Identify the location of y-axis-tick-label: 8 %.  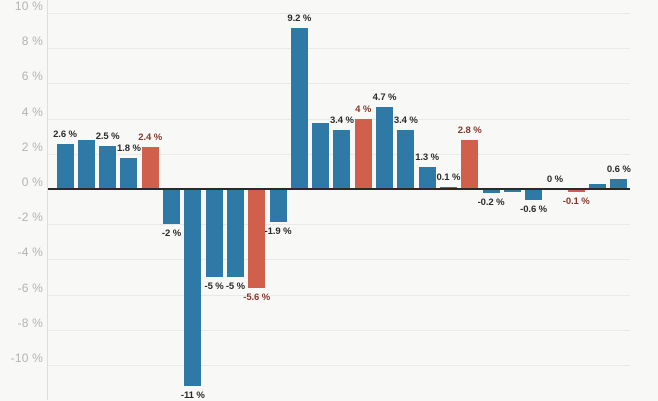
(32, 41).